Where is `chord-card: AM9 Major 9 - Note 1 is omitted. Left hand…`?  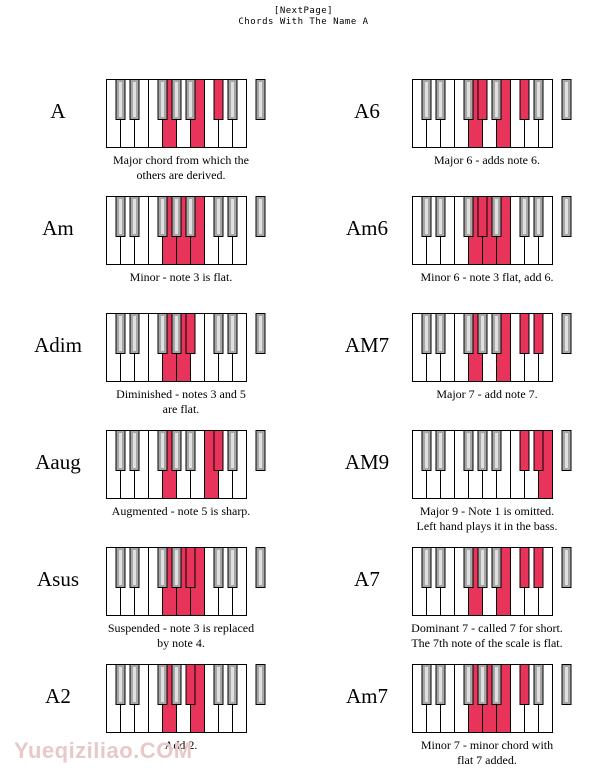
chord-card: AM9 Major 9 - Note 1 is omitted. Left hand… is located at coordinates (459, 485).